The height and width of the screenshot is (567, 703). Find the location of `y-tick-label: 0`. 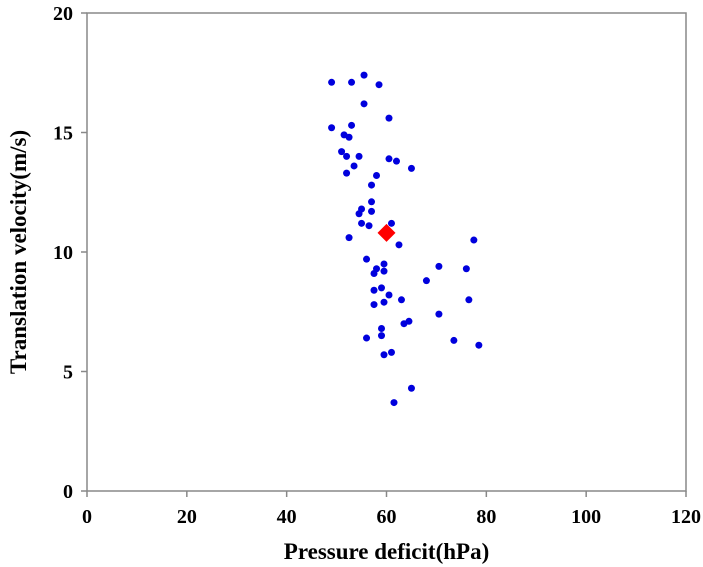

y-tick-label: 0 is located at coordinates (68, 492).